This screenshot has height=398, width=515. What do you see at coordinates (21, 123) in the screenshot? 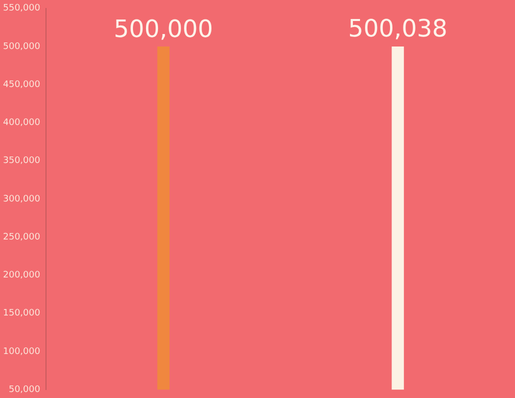
I see `y-tick-label: 400,000` at bounding box center [21, 123].